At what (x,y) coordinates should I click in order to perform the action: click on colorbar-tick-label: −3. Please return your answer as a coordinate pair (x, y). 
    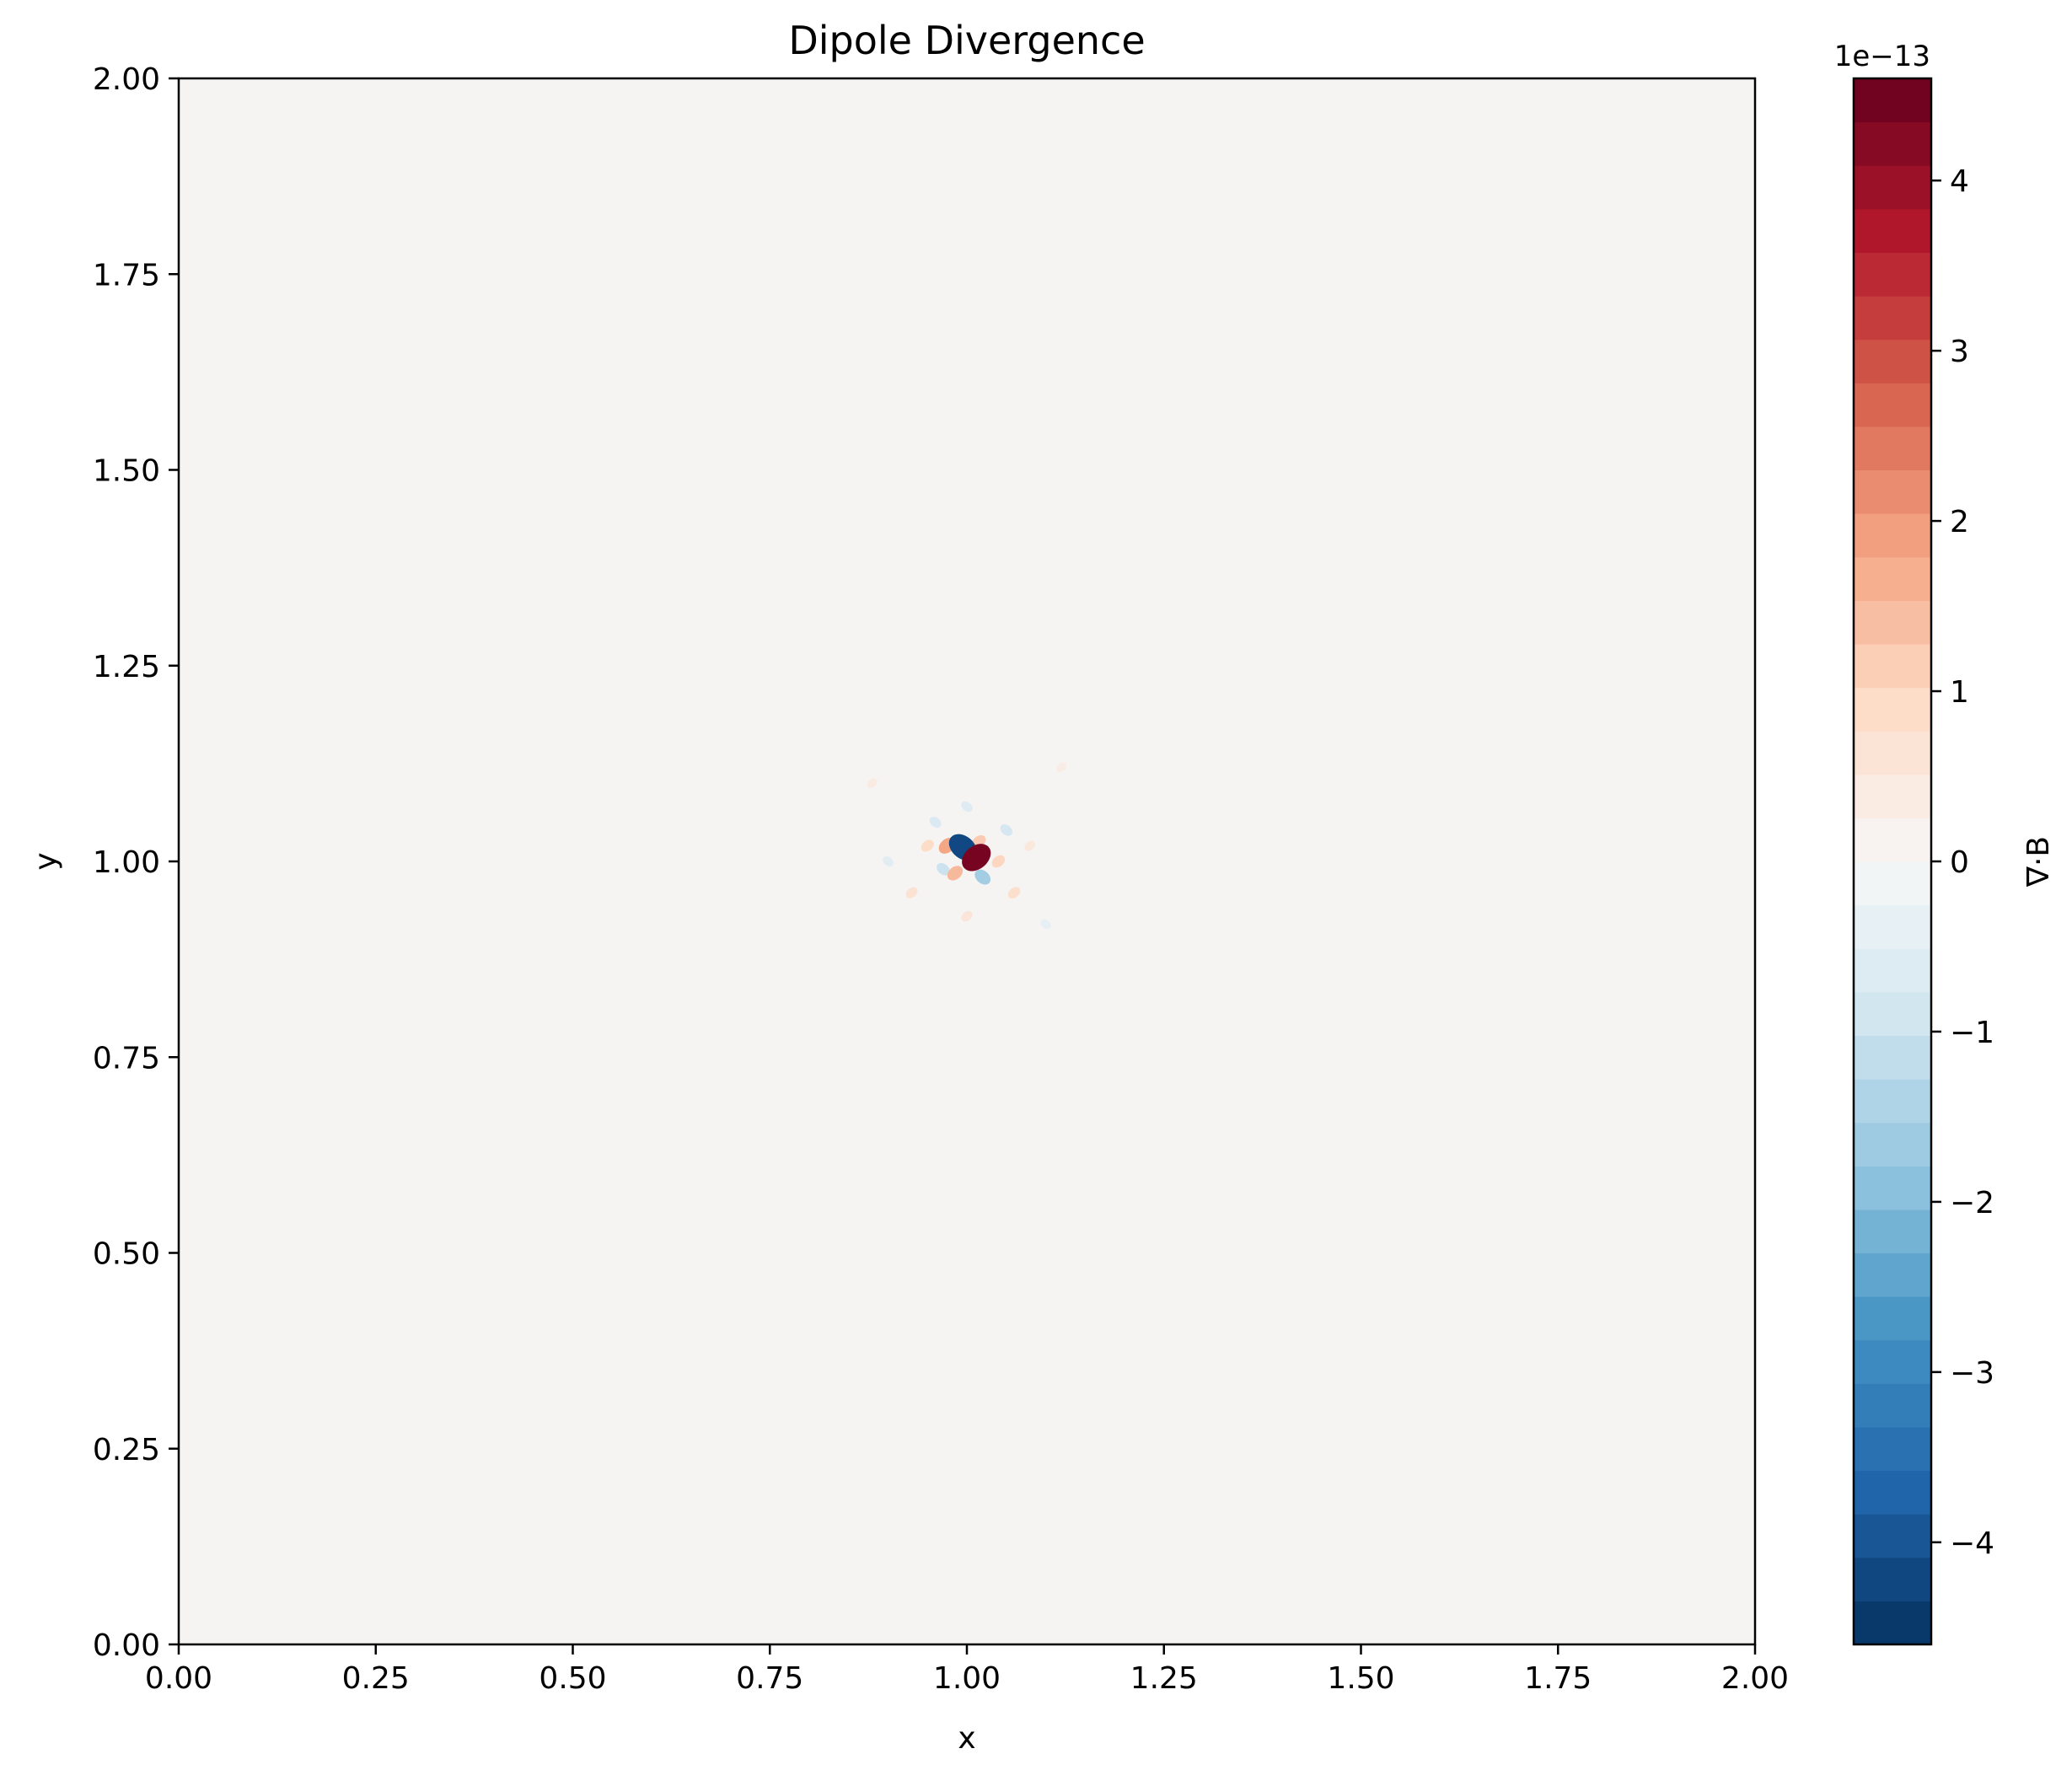
    Looking at the image, I should click on (1972, 1373).